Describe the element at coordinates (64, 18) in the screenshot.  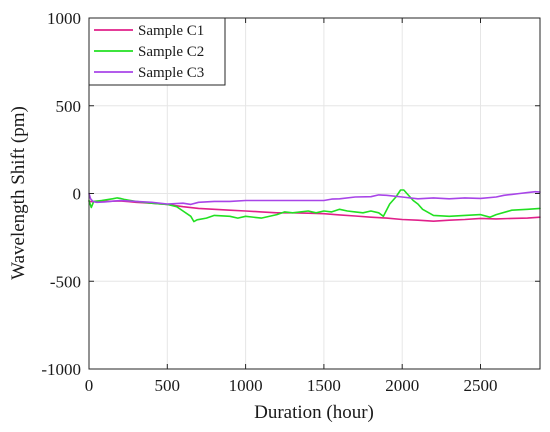
I see `y-tick-label: 1000` at that location.